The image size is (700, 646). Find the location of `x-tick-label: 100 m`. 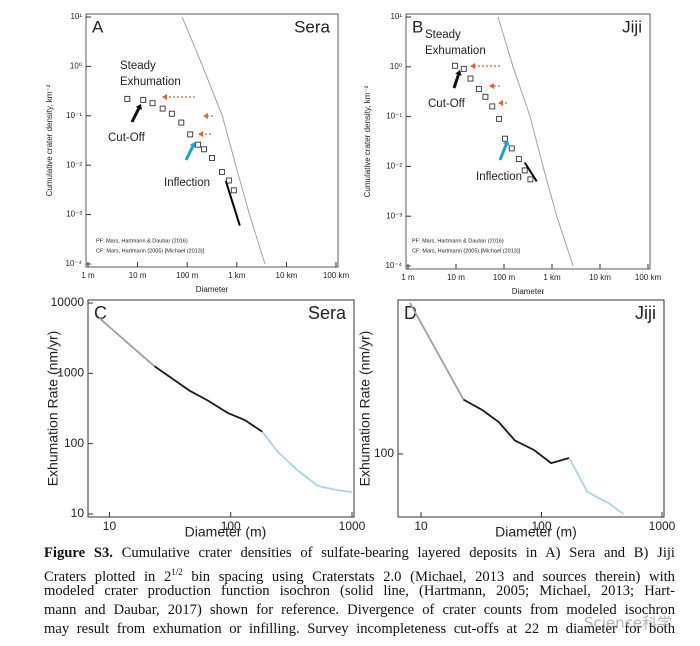

x-tick-label: 100 m is located at coordinates (504, 277).